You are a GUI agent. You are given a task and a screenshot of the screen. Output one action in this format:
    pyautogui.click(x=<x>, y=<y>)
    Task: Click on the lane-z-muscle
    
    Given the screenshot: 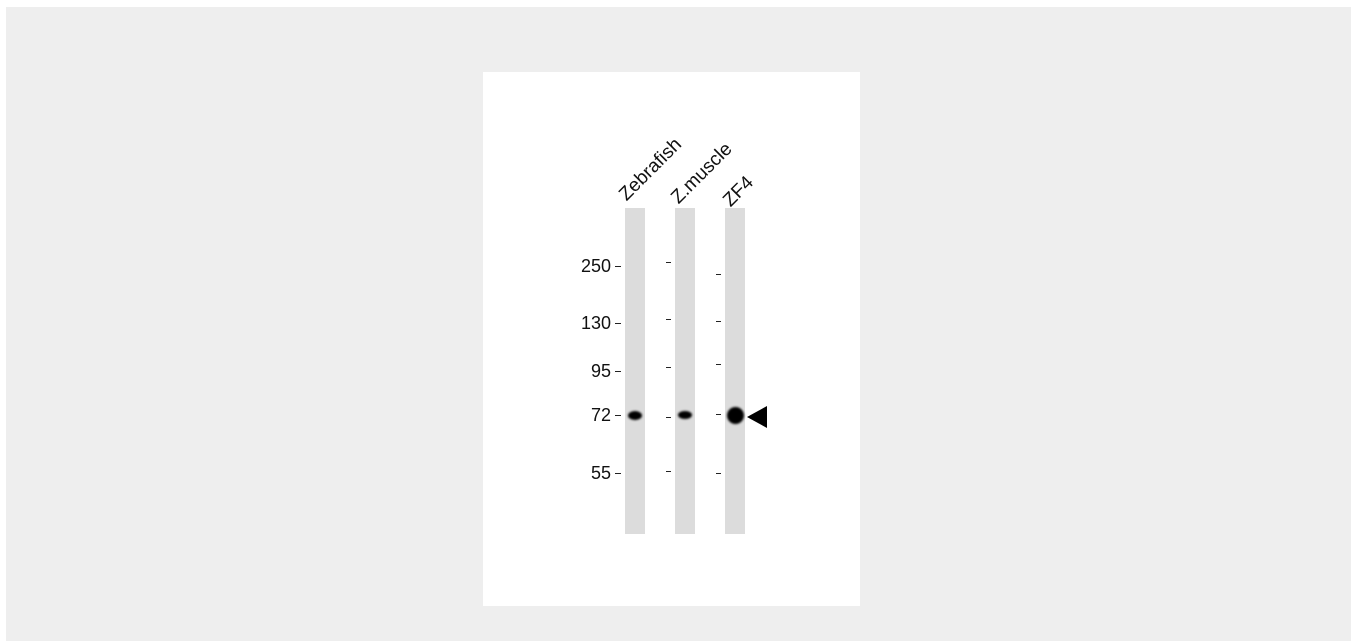 What is the action you would take?
    pyautogui.click(x=685, y=371)
    